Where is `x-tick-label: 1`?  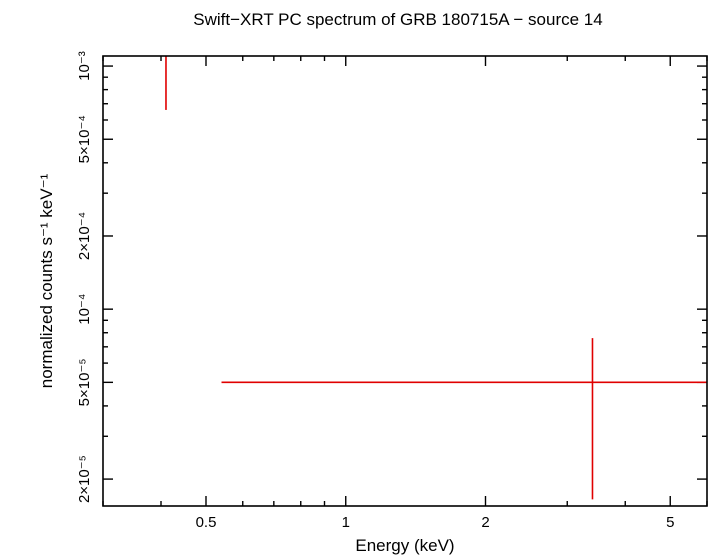
x-tick-label: 1 is located at coordinates (346, 522).